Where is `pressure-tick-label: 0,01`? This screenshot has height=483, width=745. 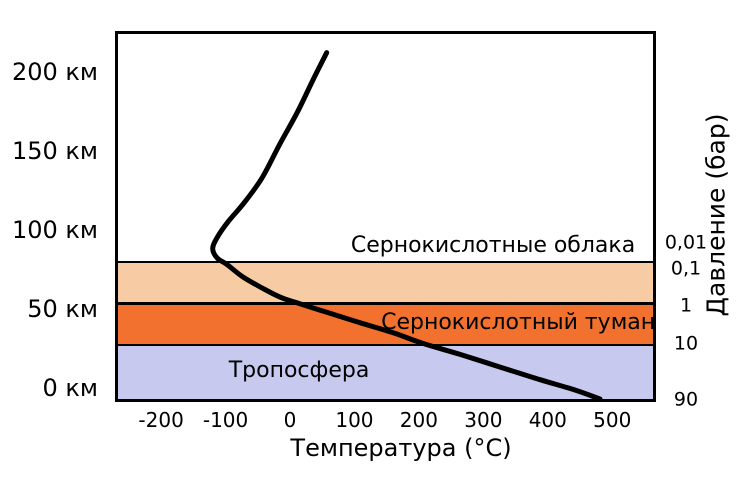
pressure-tick-label: 0,01 is located at coordinates (686, 242).